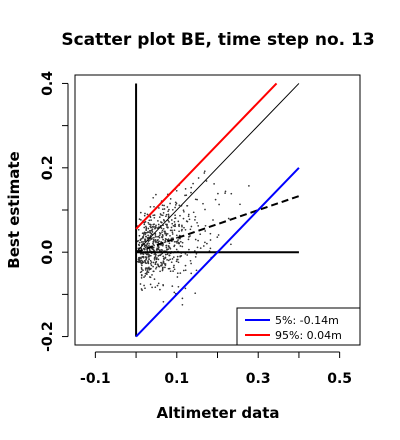 This screenshot has height=440, width=400. Describe the element at coordinates (192, 238) in the screenshot. I see `scatter-points` at that location.